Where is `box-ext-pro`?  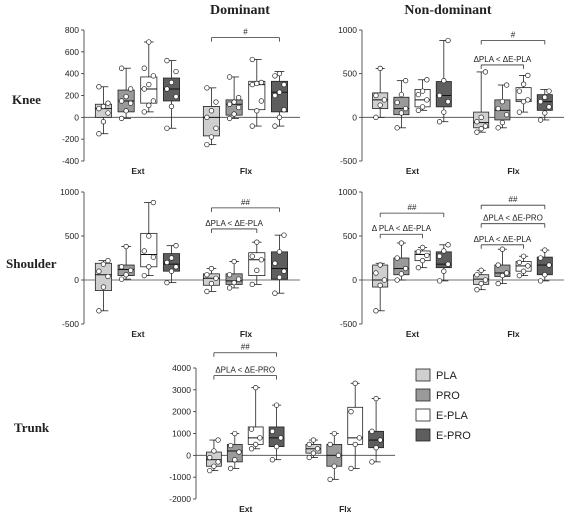
box-ext-pro is located at coordinates (126, 93).